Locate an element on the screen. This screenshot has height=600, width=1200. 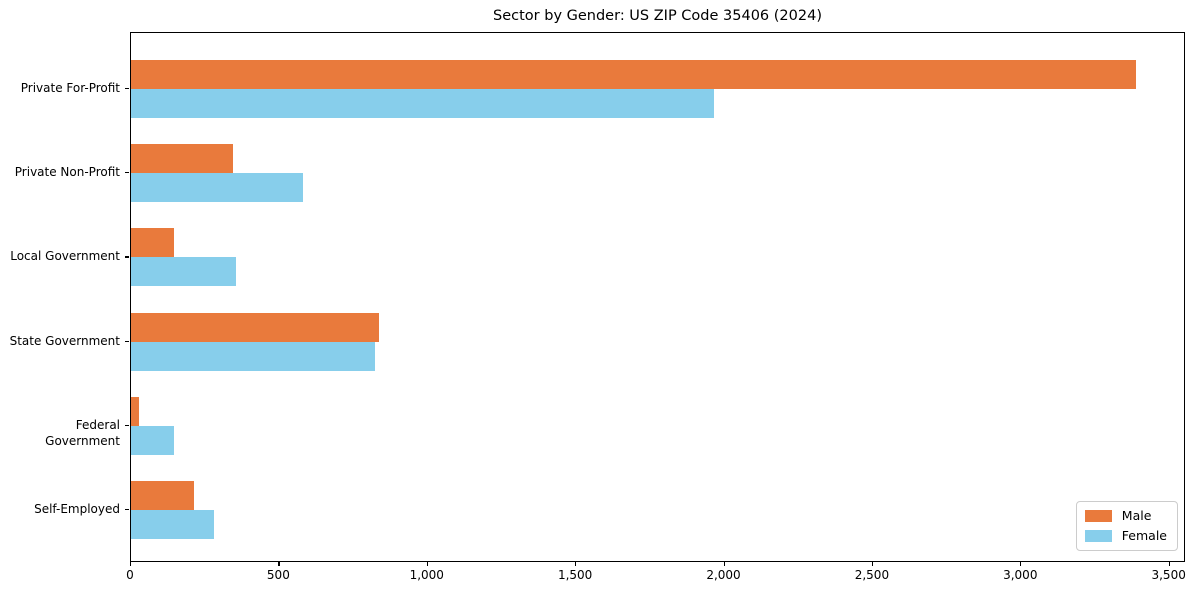
y-tick-label: Federal Government is located at coordinates (82, 432).